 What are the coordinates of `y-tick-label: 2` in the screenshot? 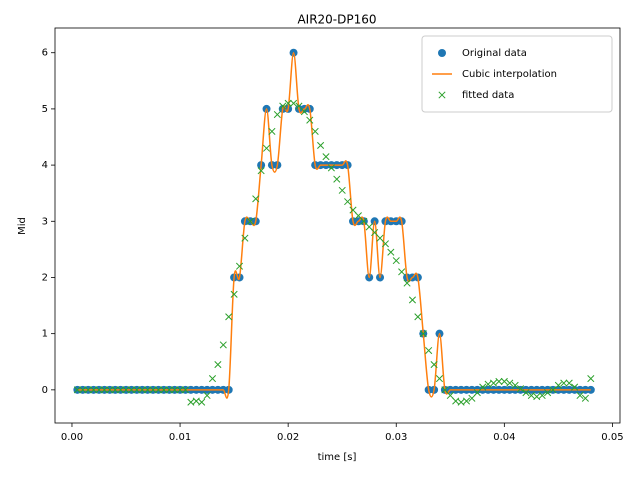 It's located at (45, 277).